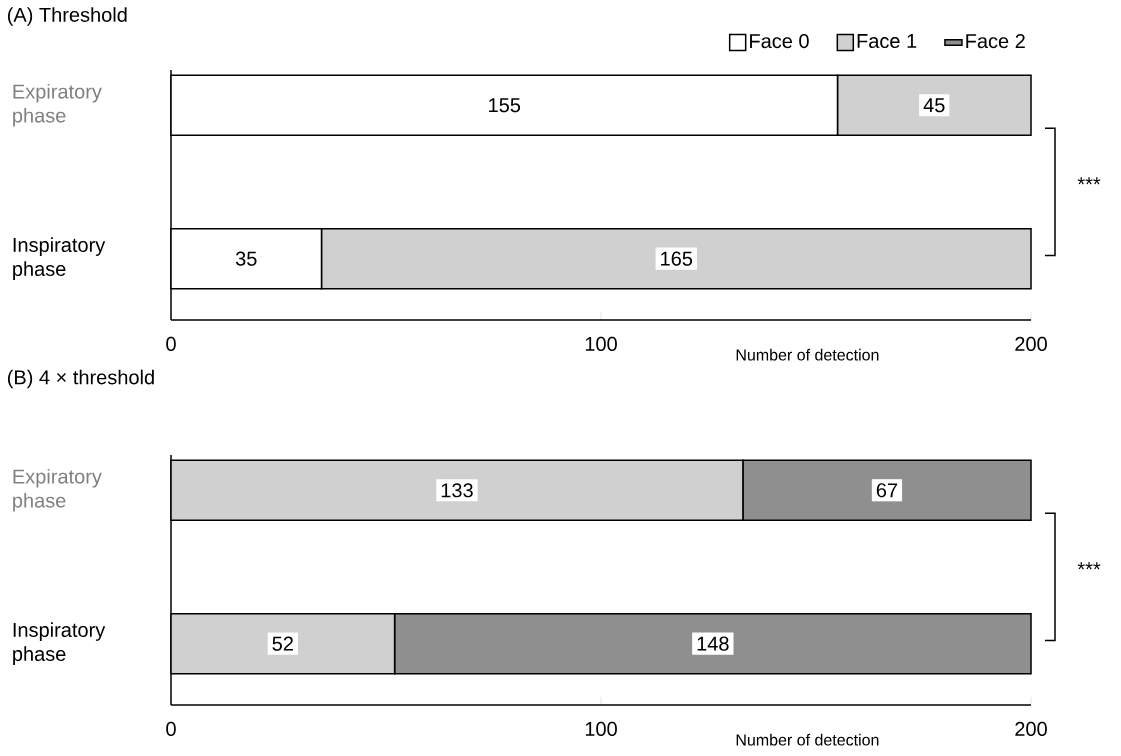  What do you see at coordinates (887, 490) in the screenshot?
I see `data-label: 67` at bounding box center [887, 490].